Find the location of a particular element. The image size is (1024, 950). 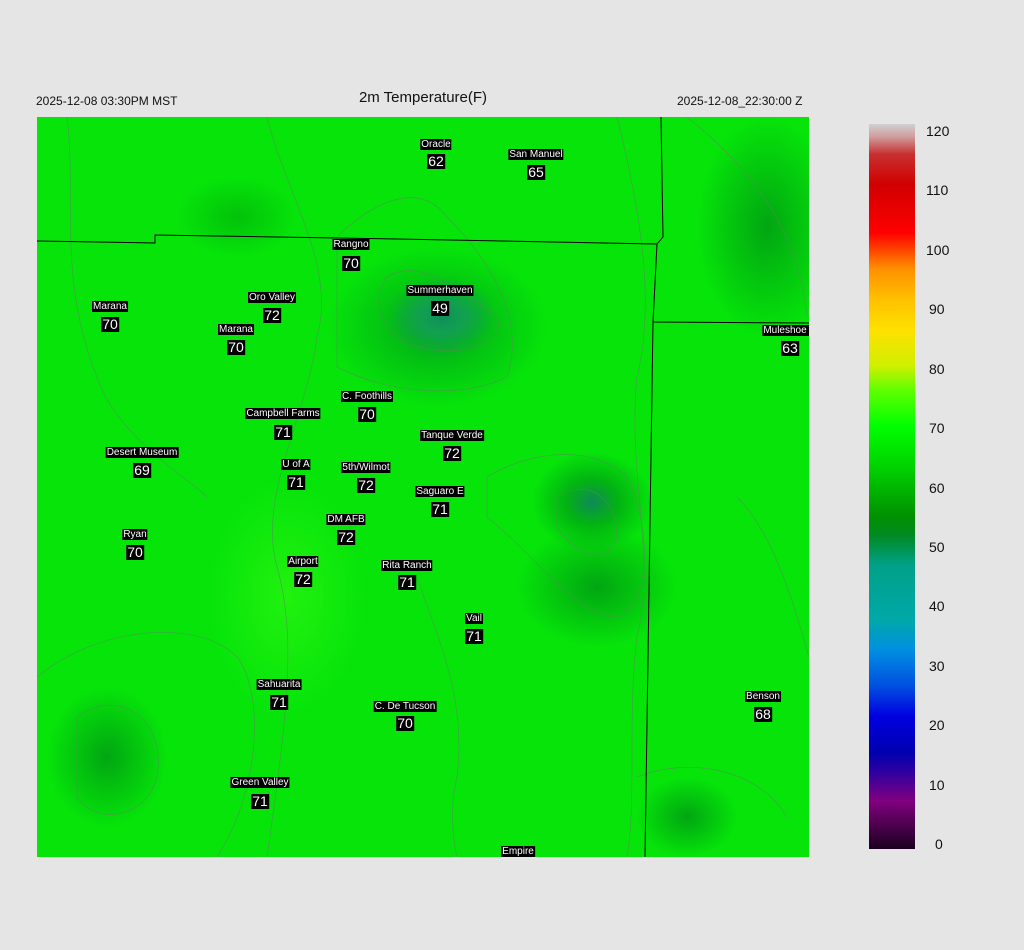

station-name: Muleshoe R is located at coordinates (785, 330).